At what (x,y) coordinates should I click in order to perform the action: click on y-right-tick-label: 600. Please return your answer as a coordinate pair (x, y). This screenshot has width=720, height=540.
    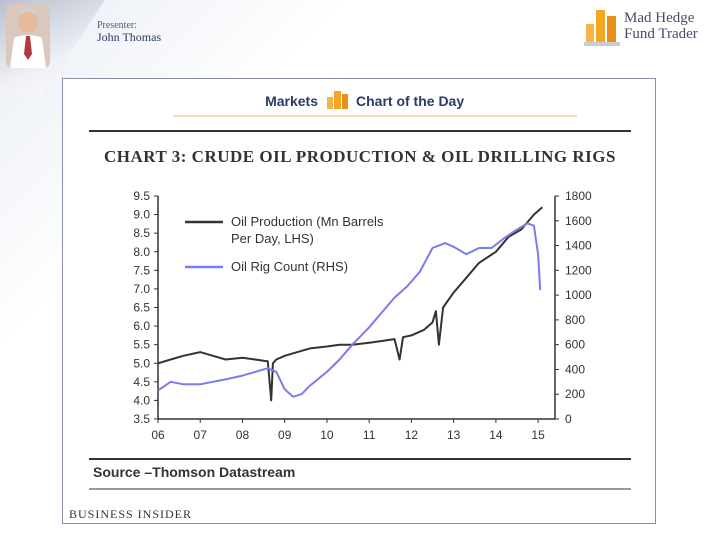
    Looking at the image, I should click on (575, 345).